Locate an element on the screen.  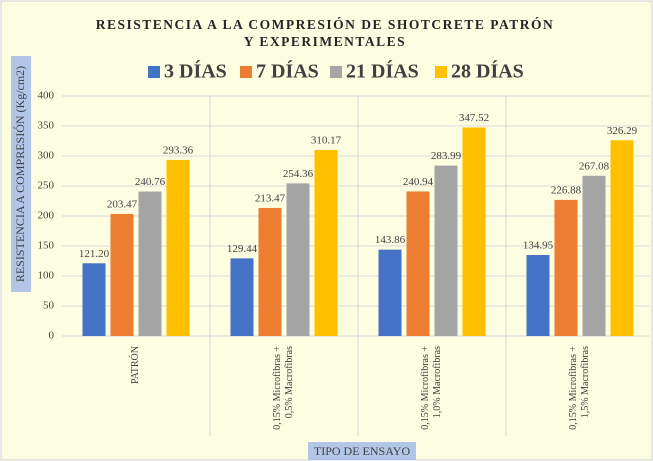
x-axis-label: TIPO DE ENSAYO is located at coordinates (362, 451).